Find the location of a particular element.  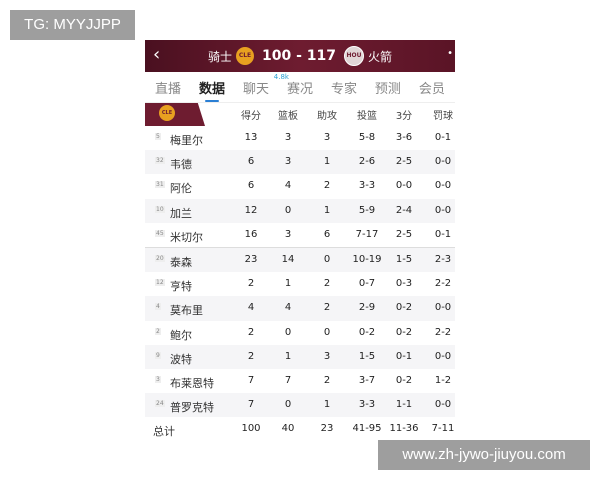

stat-cell: 6 is located at coordinates (251, 162).